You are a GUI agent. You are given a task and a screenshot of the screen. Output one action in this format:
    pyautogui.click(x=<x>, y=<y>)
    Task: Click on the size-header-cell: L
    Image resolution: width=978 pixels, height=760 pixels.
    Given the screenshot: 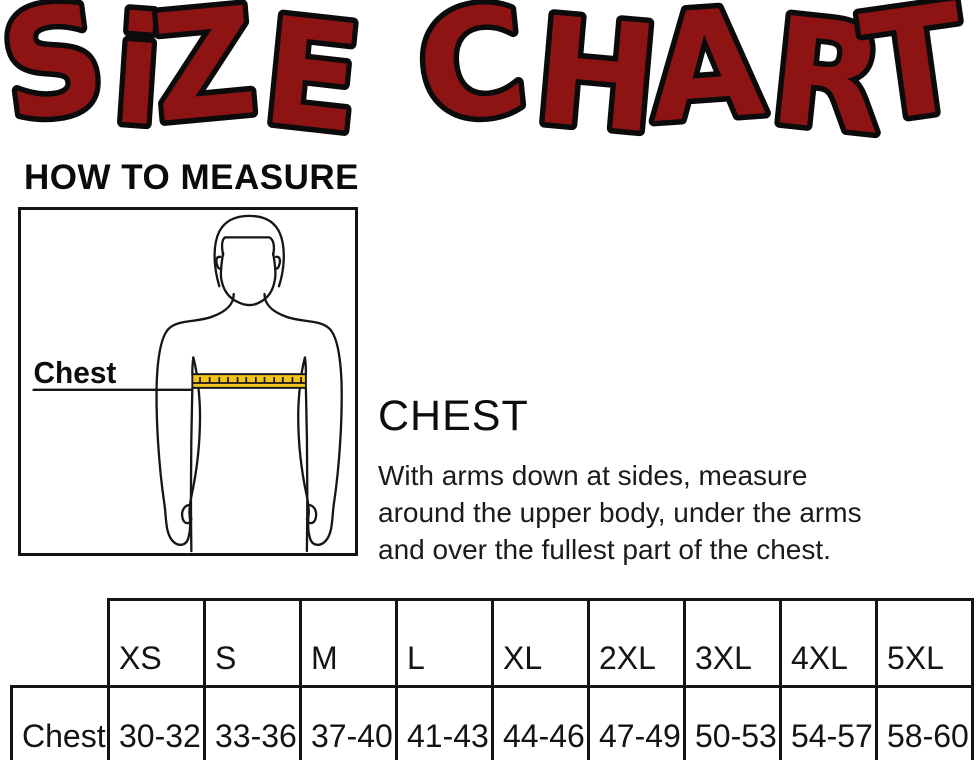 What is the action you would take?
    pyautogui.click(x=444, y=643)
    